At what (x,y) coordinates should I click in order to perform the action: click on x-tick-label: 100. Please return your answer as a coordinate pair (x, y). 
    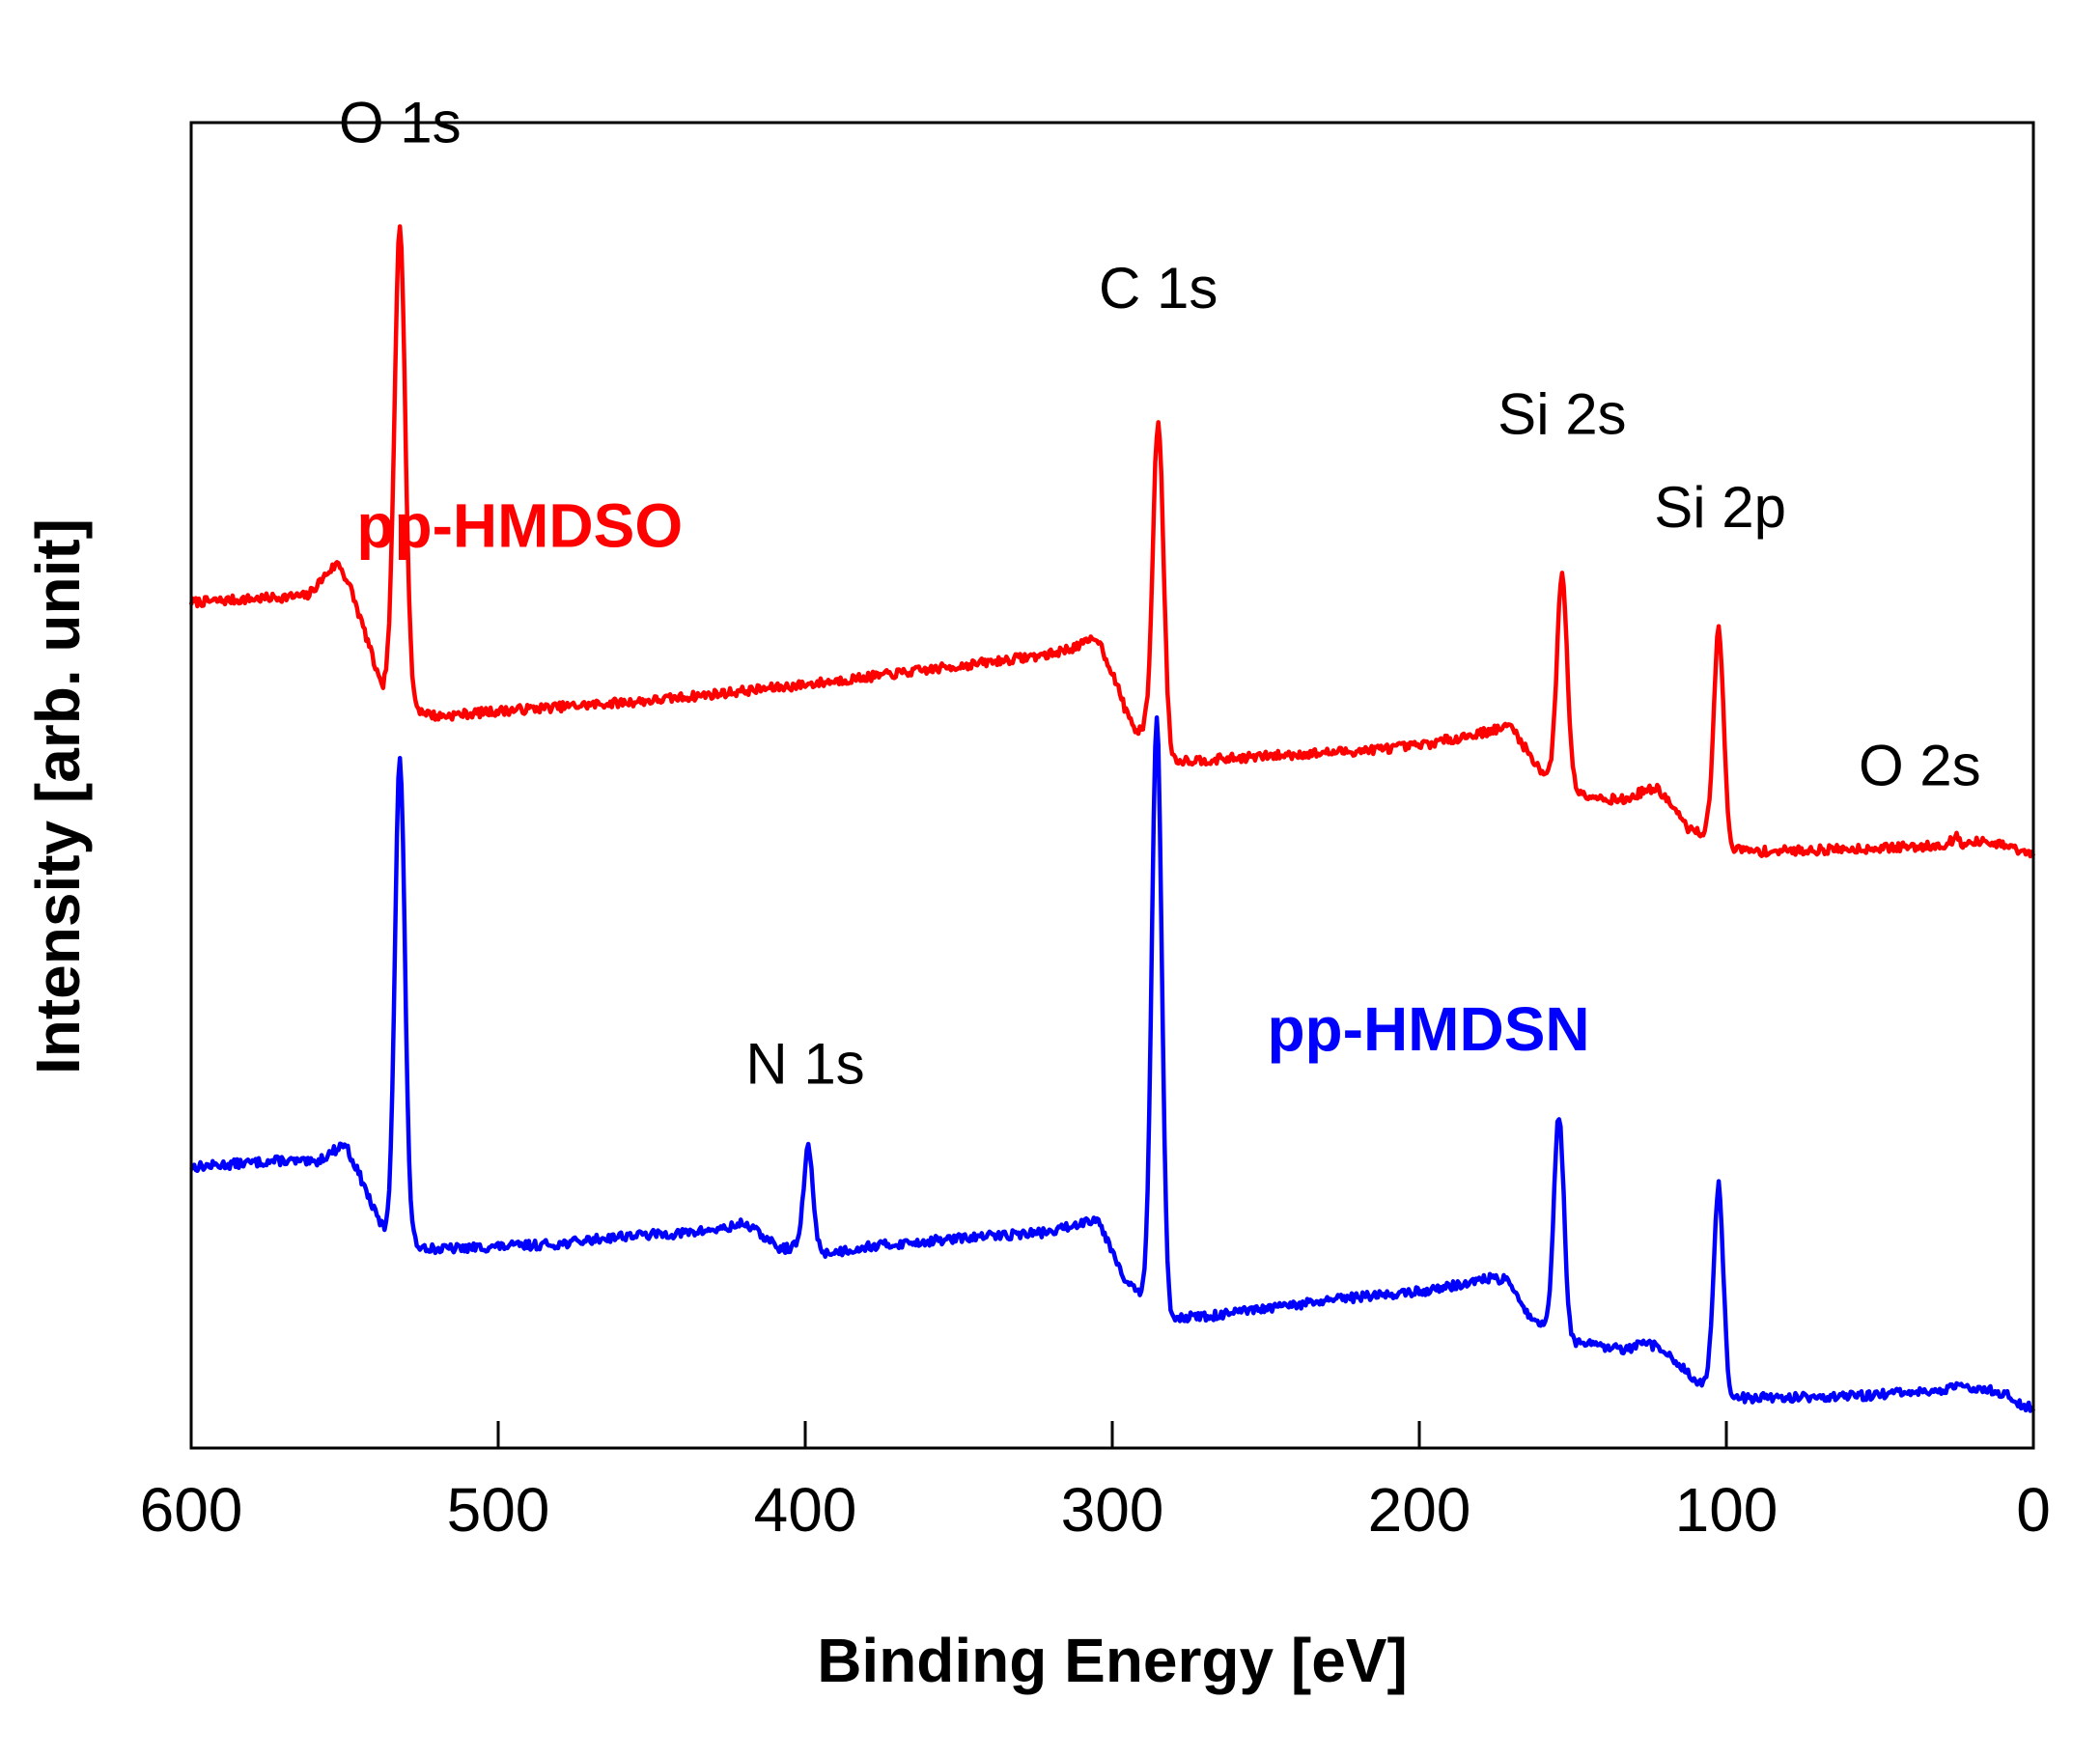
    Looking at the image, I should click on (1727, 1510).